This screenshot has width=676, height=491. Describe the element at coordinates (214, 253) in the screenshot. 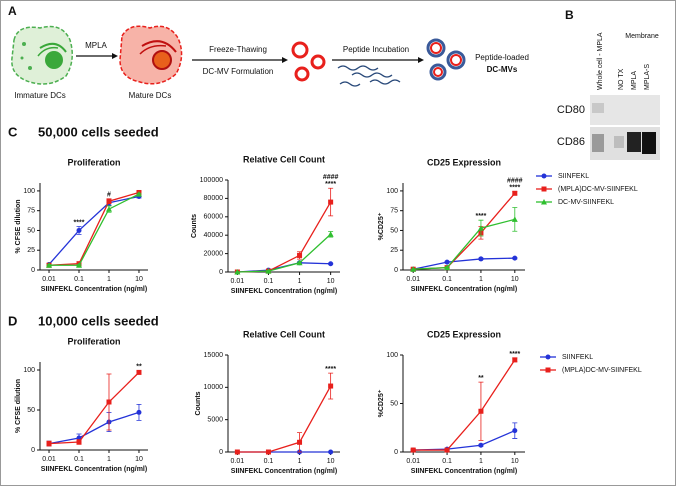

I see `y-tick-label: 20000` at that location.